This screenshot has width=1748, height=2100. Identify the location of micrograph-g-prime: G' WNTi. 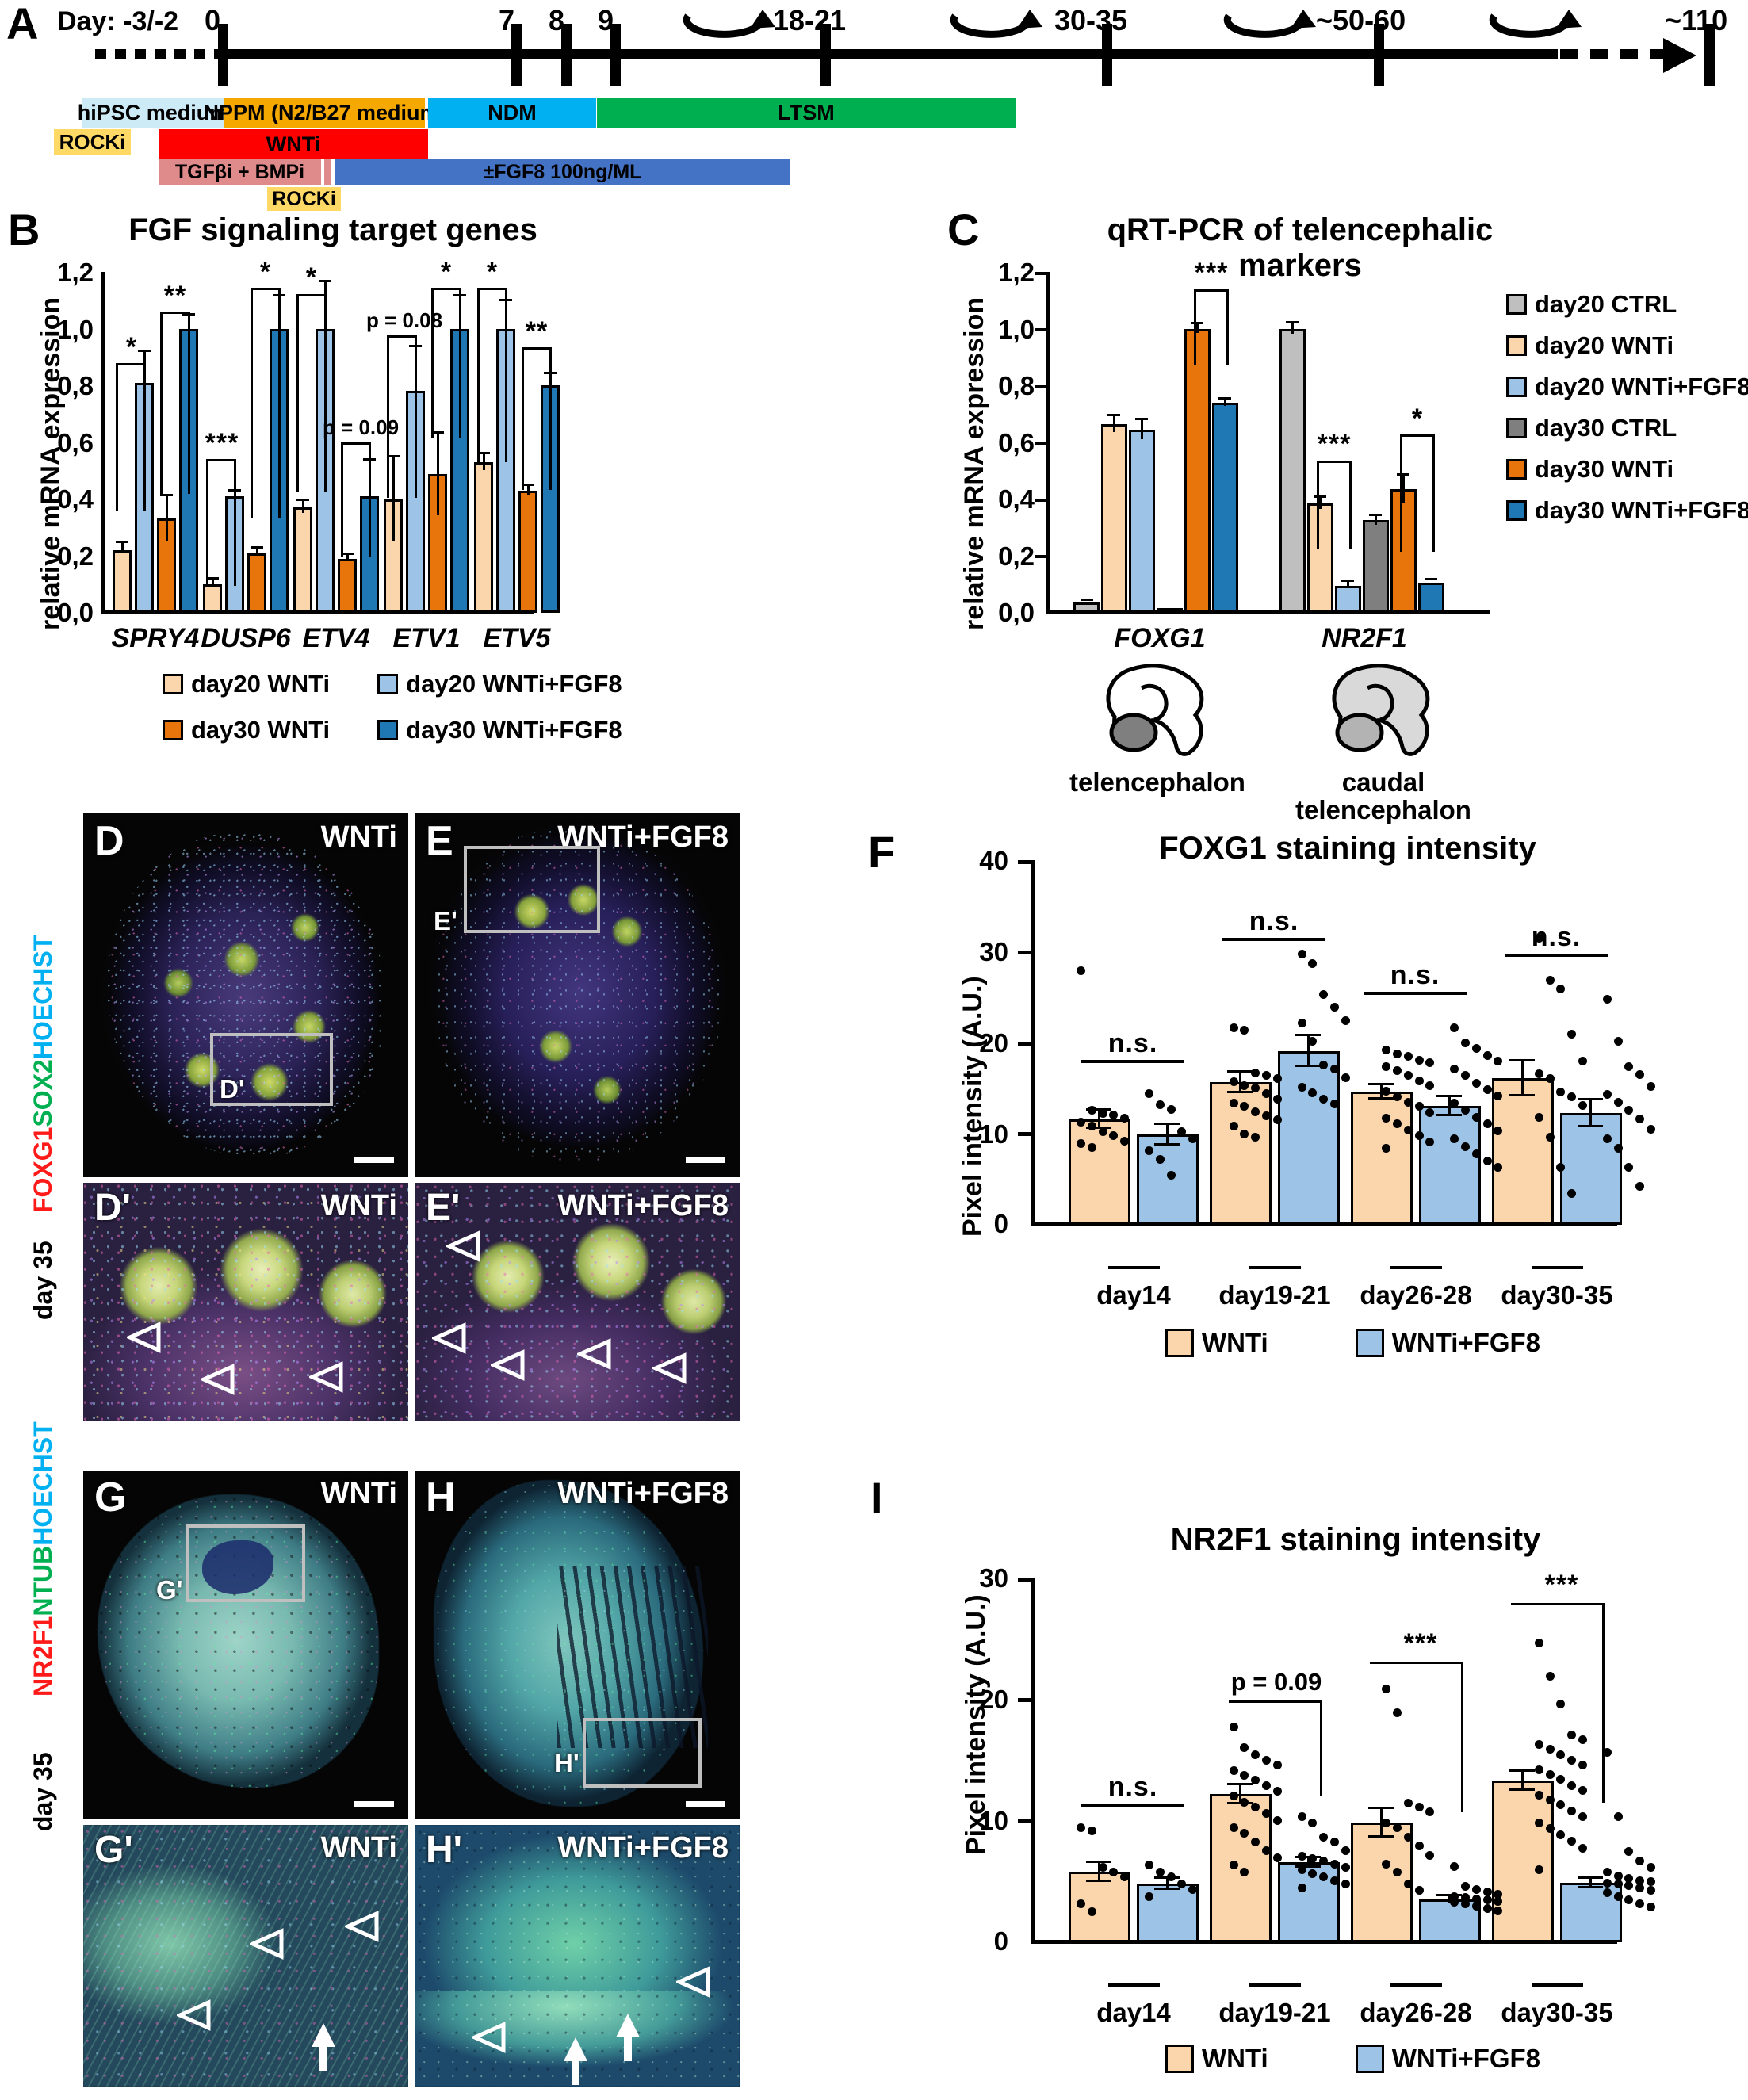
(246, 1956).